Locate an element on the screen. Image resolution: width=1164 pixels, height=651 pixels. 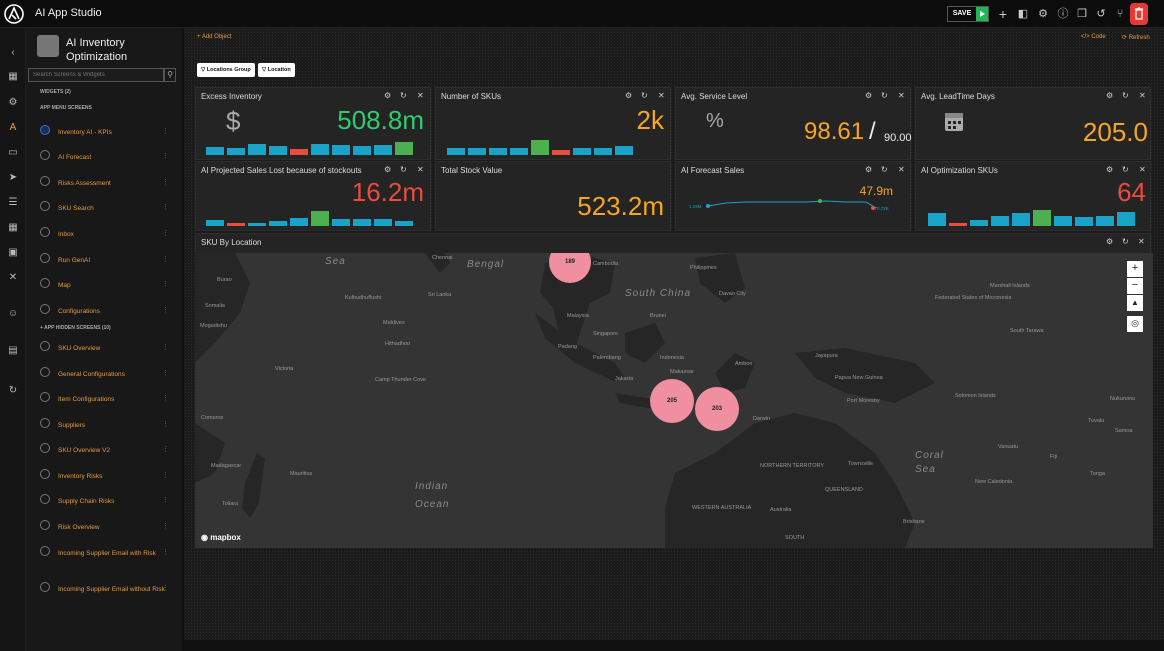
refresh-icon: ↻ is located at coordinates (13, 390).